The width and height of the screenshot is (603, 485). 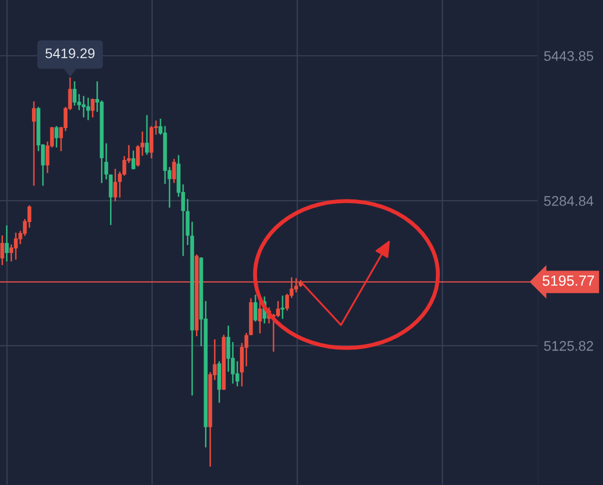 What do you see at coordinates (569, 201) in the screenshot?
I see `y-tick-label: 5284.84` at bounding box center [569, 201].